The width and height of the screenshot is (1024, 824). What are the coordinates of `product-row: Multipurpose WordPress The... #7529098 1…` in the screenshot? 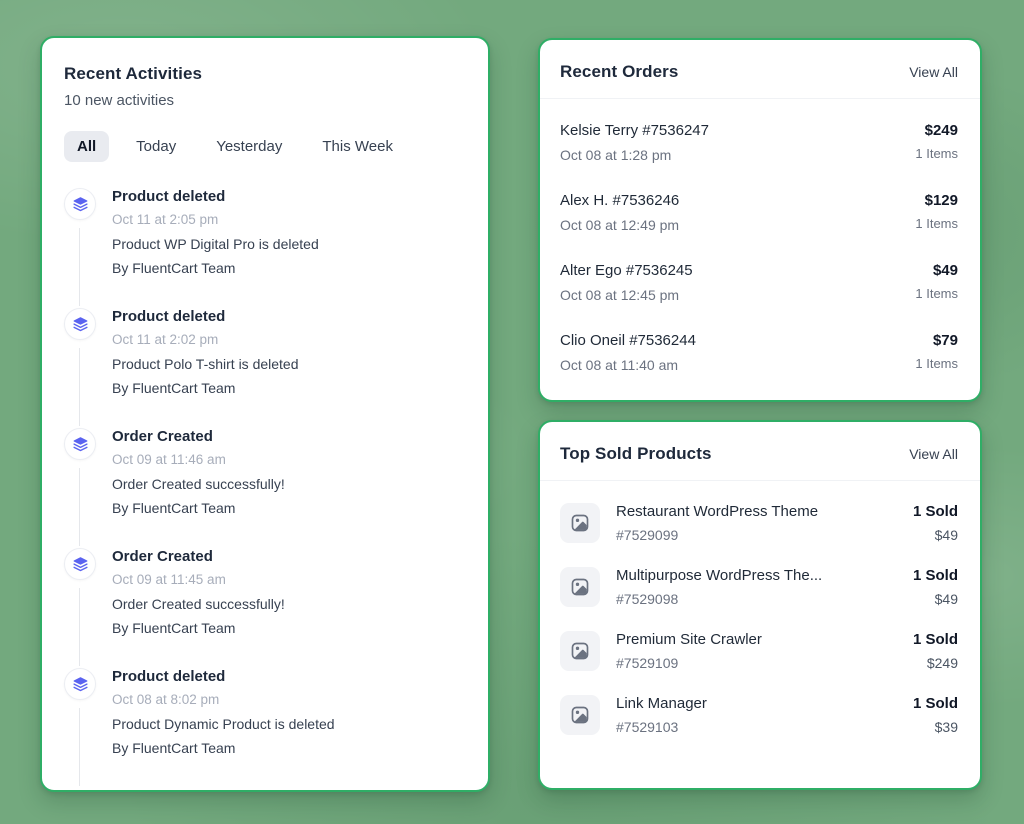 It's located at (759, 587).